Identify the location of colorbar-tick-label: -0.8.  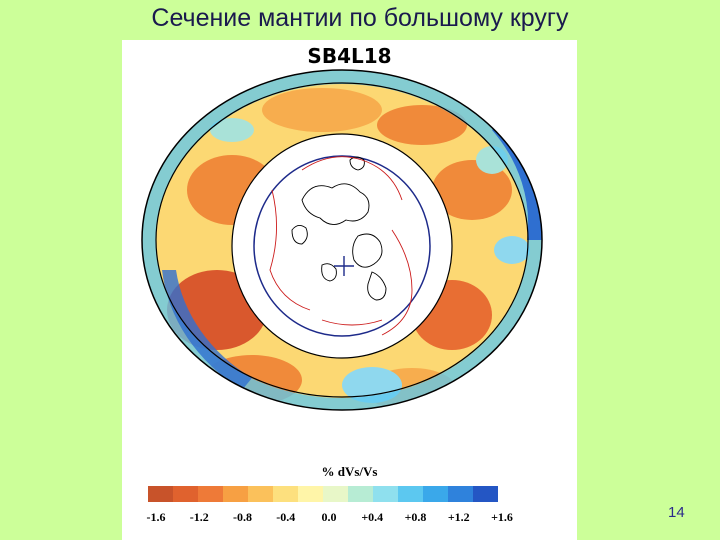
(242, 517).